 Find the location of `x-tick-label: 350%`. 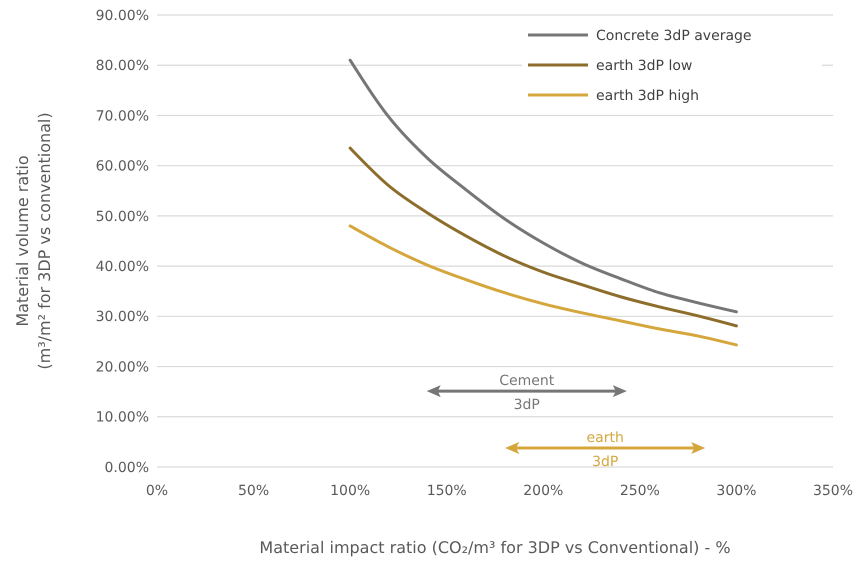

x-tick-label: 350% is located at coordinates (833, 491).